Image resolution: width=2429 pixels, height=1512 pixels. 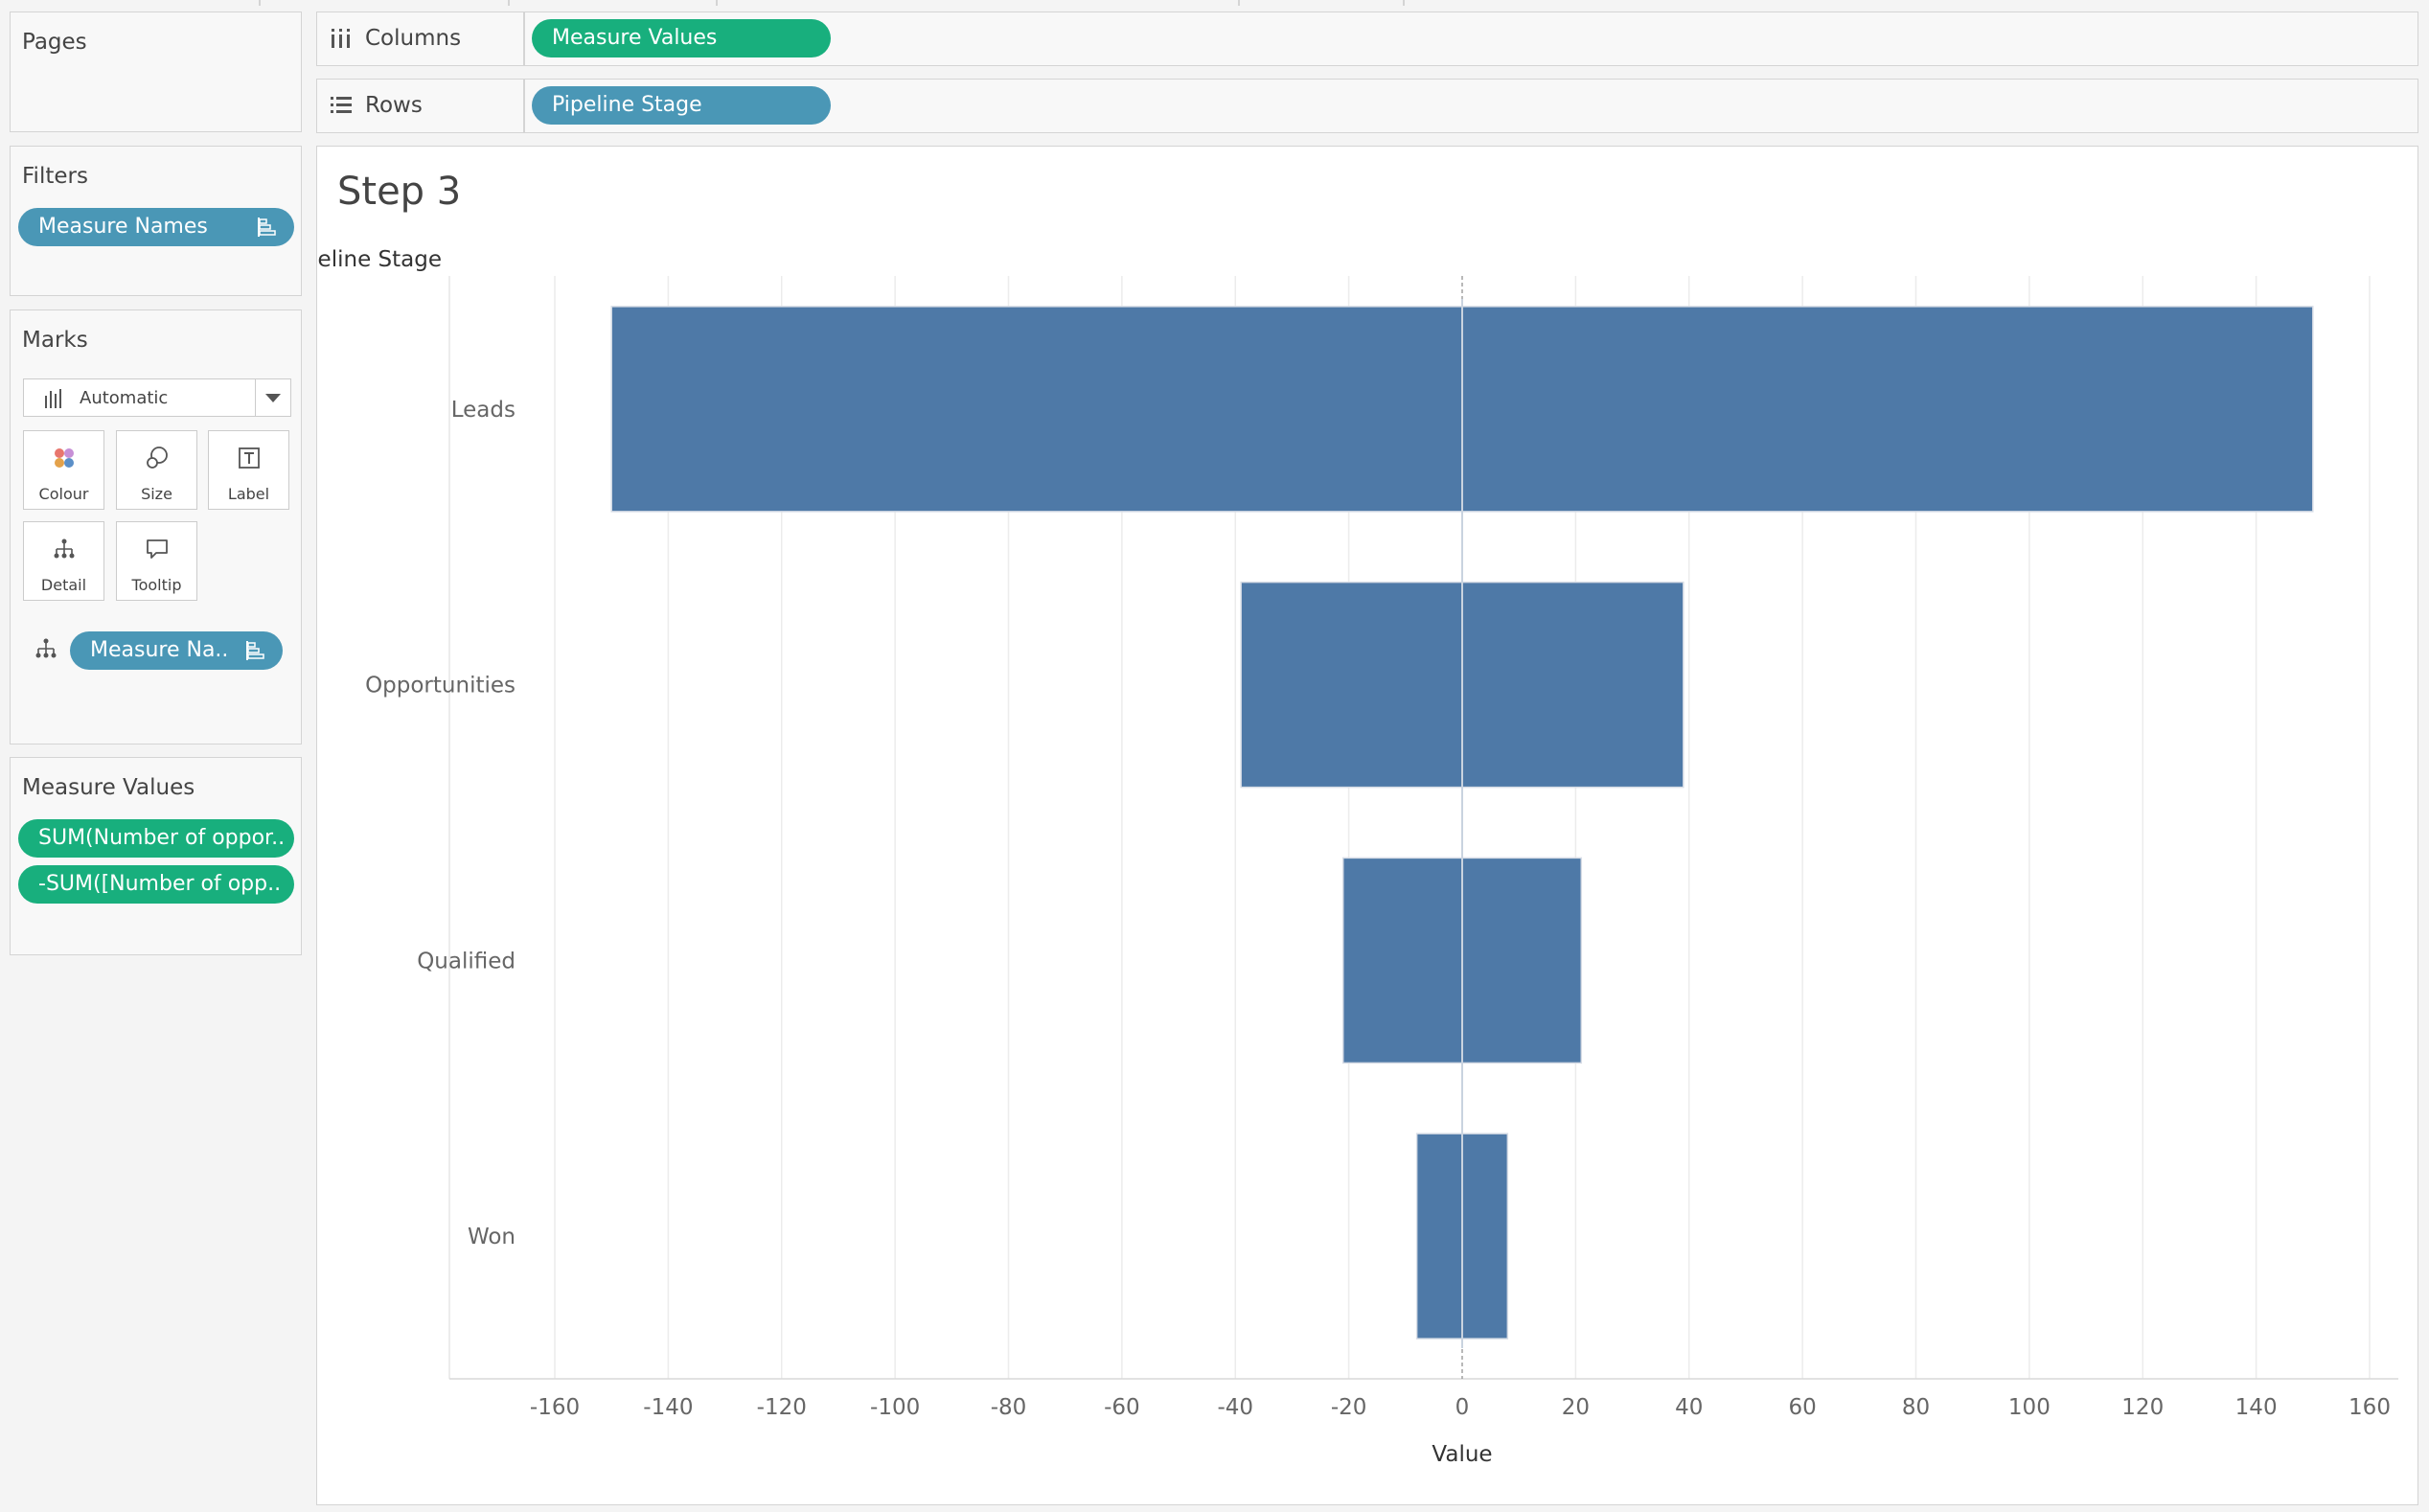 I want to click on label-label: Label, so click(x=248, y=494).